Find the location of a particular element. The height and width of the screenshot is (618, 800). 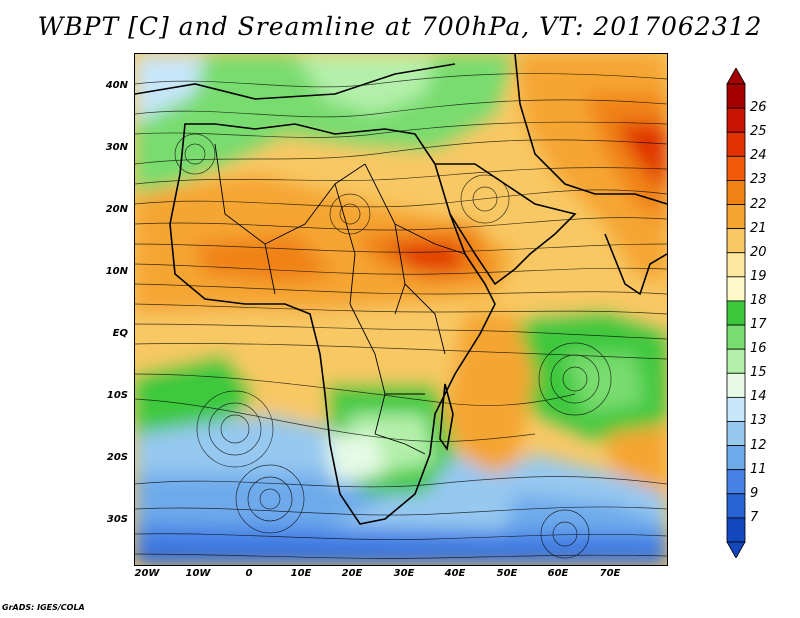

colorbar-bottom-arrow is located at coordinates (736, 550).